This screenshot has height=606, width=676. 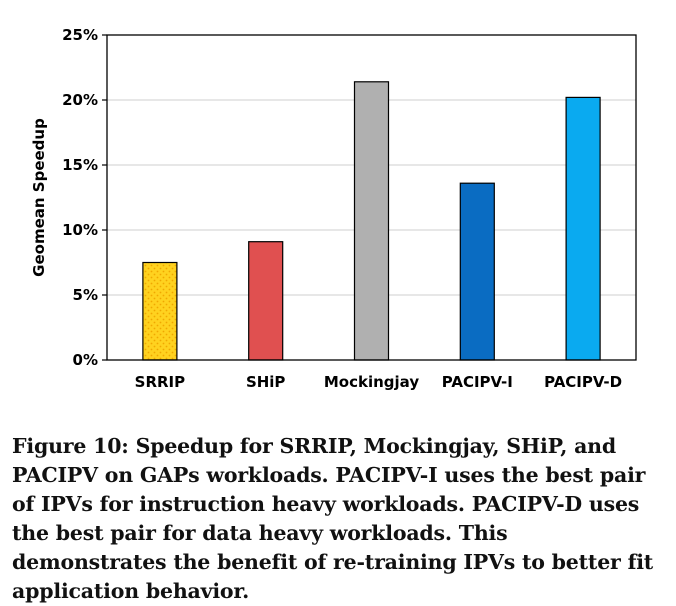 What do you see at coordinates (477, 271) in the screenshot?
I see `bar-pacipv-i` at bounding box center [477, 271].